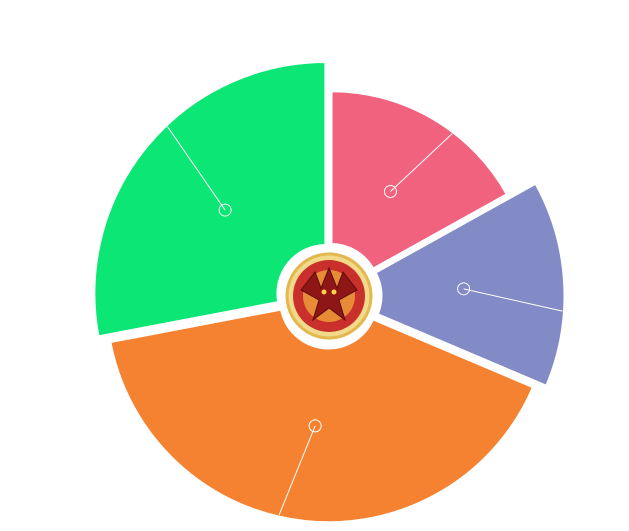  Describe the element at coordinates (324, 292) in the screenshot. I see `dragon-eye-left` at that location.